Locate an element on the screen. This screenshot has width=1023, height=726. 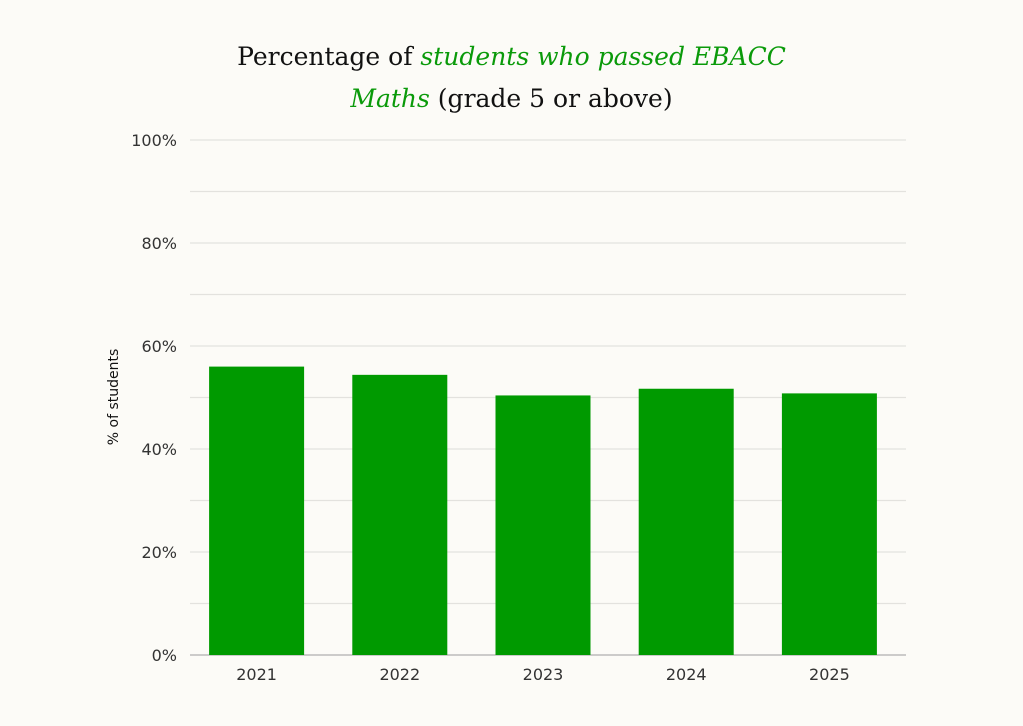
x-tick-label: 2024 is located at coordinates (686, 674).